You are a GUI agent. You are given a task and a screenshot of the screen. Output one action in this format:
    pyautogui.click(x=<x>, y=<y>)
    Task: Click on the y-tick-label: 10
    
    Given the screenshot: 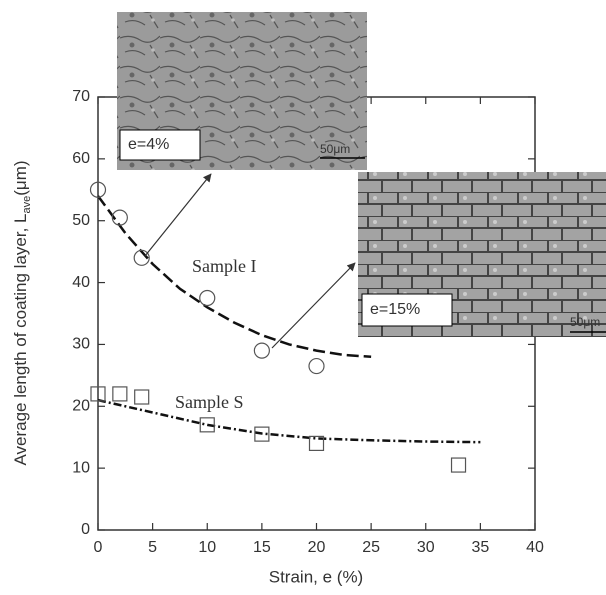 What is the action you would take?
    pyautogui.click(x=81, y=467)
    